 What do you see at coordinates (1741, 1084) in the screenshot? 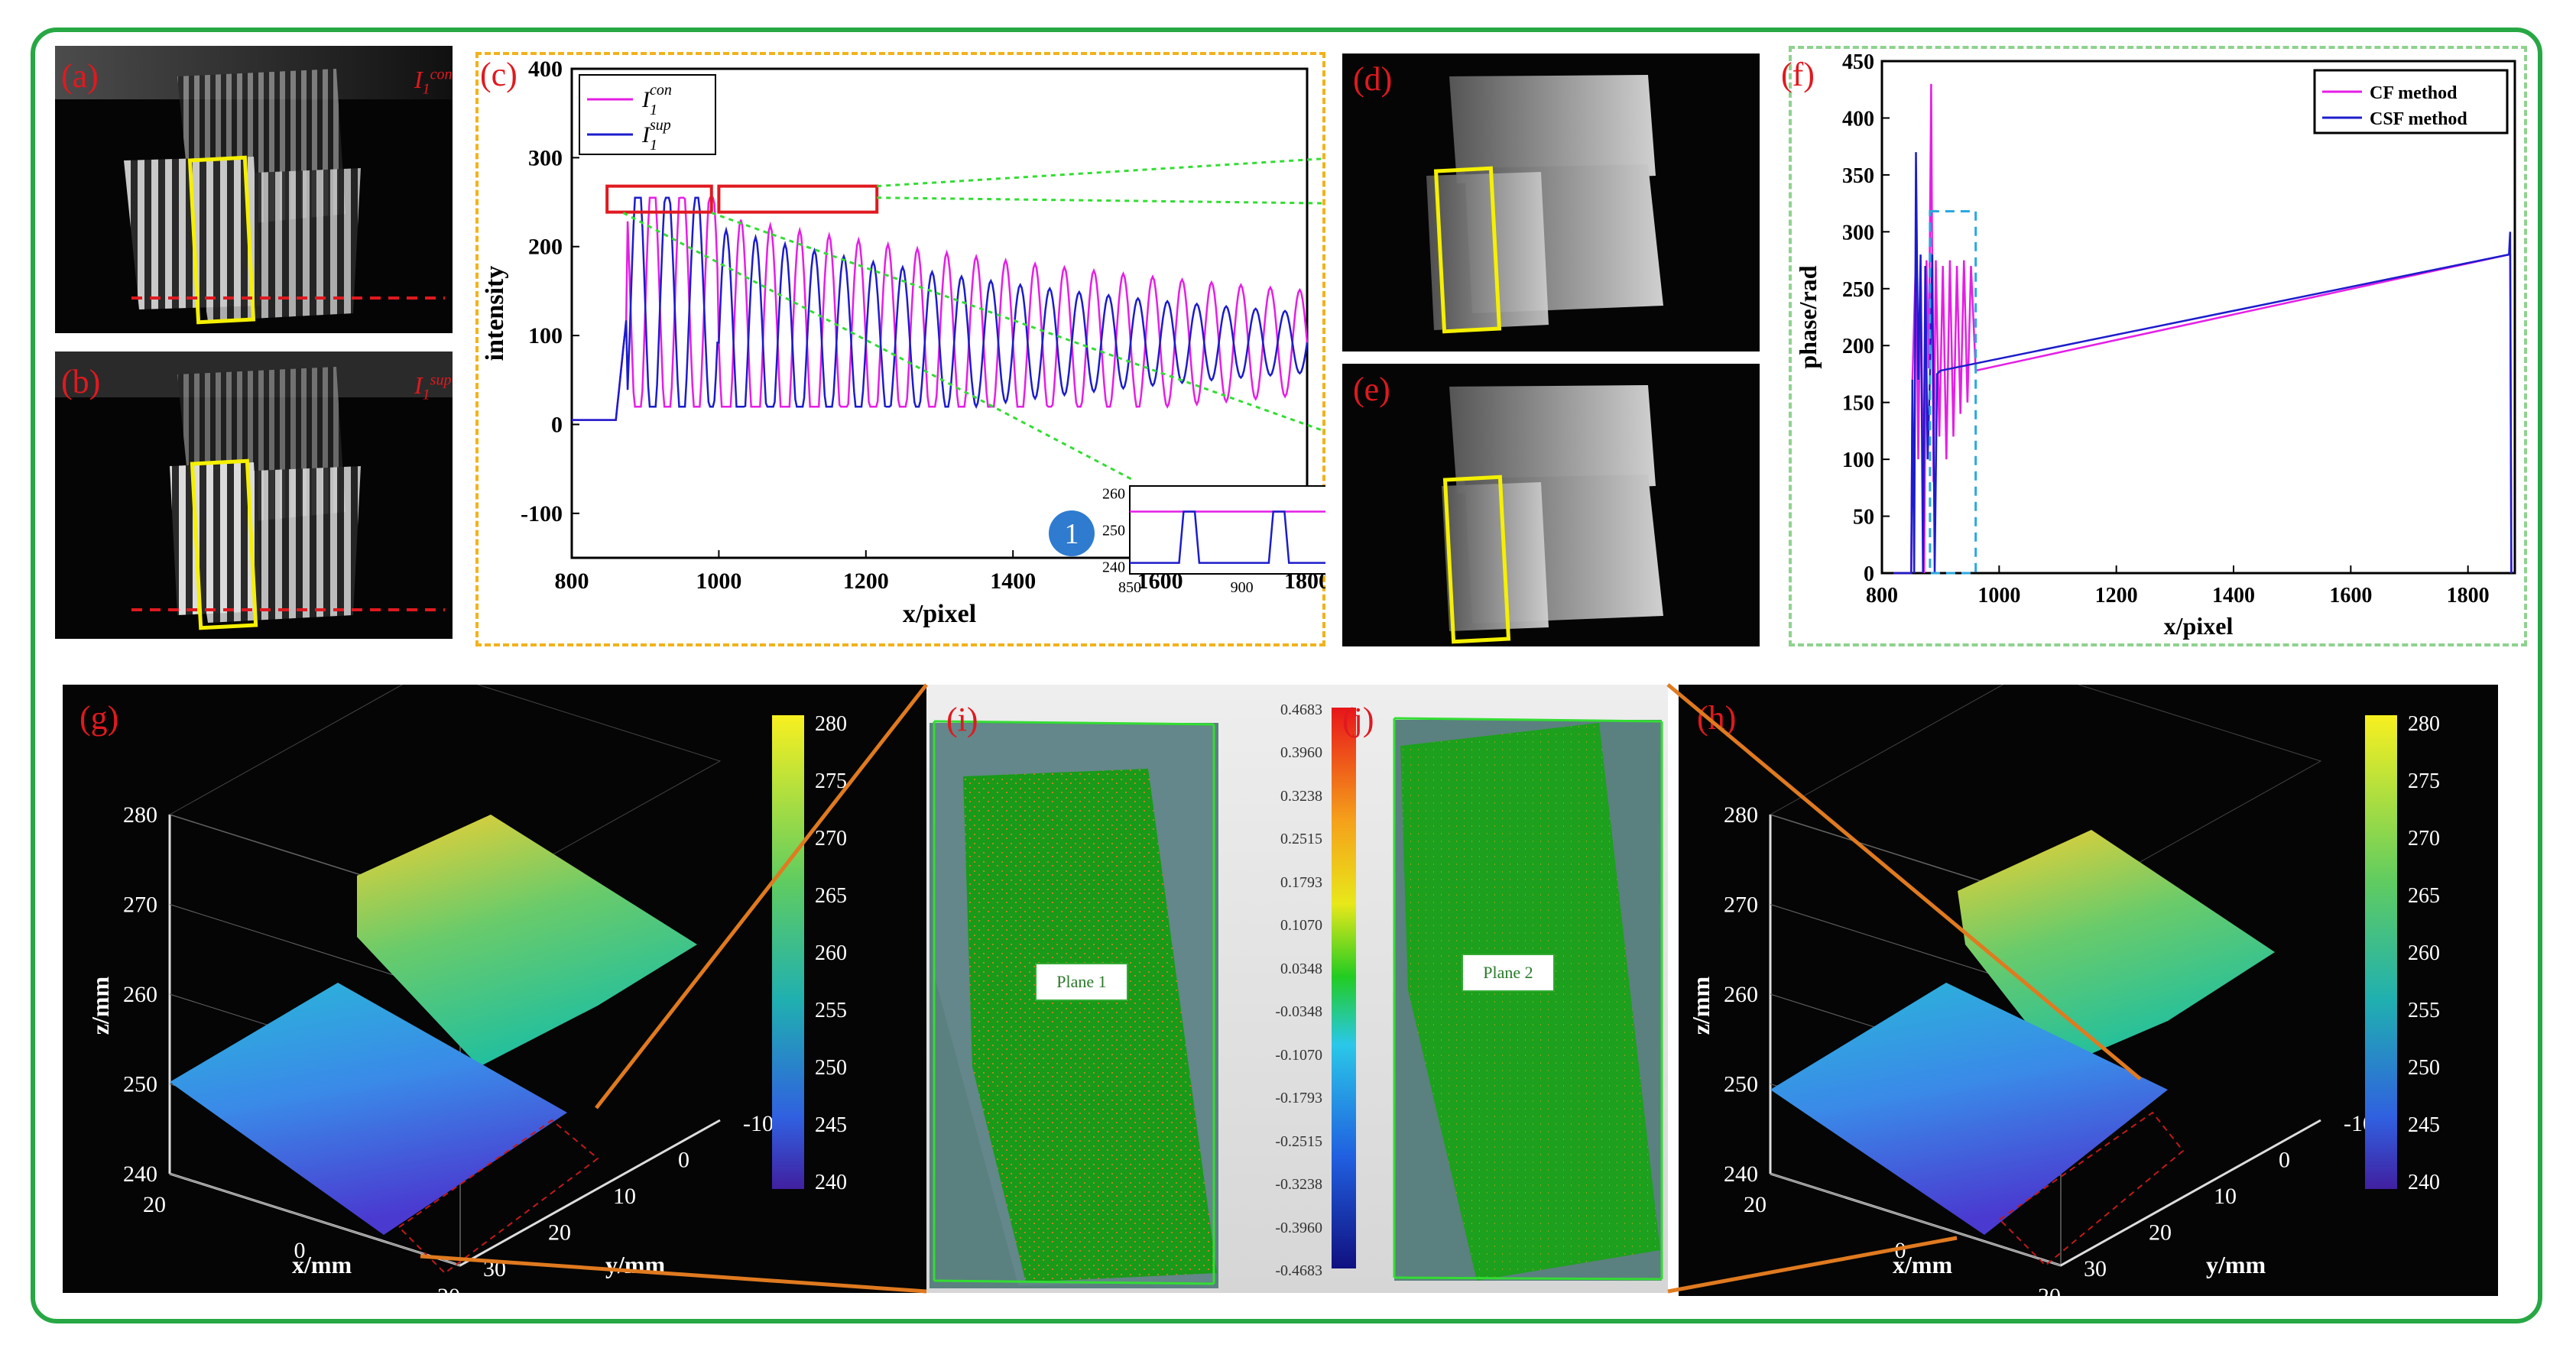
I see `z-tick-label: 250` at bounding box center [1741, 1084].